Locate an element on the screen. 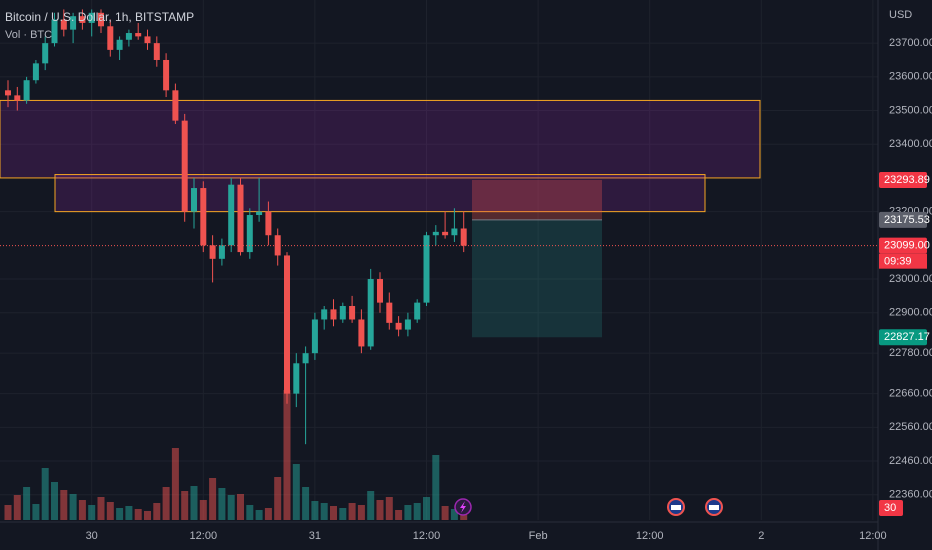 Image resolution: width=932 pixels, height=550 pixels. chart-title: Bitcoin / U.S. Dollar, 1h, BITSTAMP is located at coordinates (99, 17).